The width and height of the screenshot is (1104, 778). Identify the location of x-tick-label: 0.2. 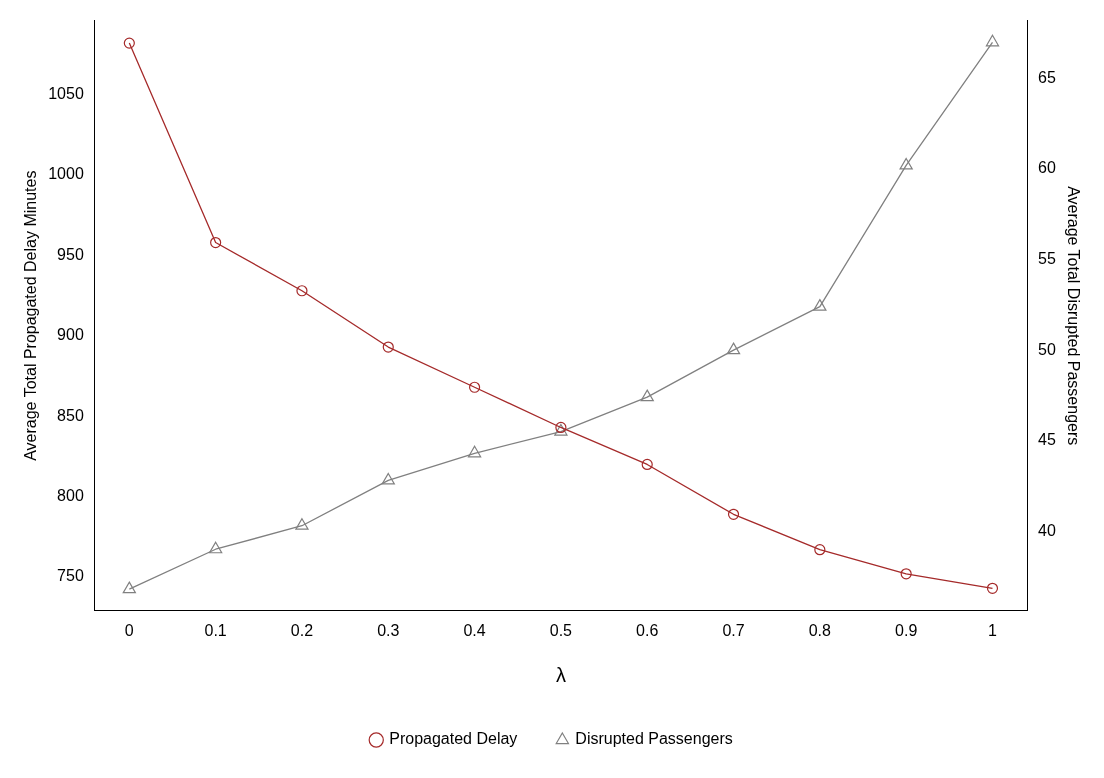
(302, 630).